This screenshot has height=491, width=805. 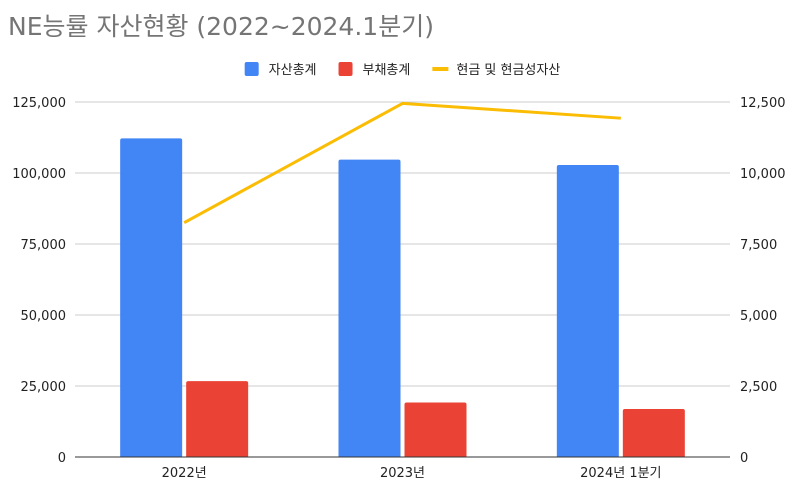 What do you see at coordinates (293, 70) in the screenshot?
I see `legend-label: 자산총계` at bounding box center [293, 70].